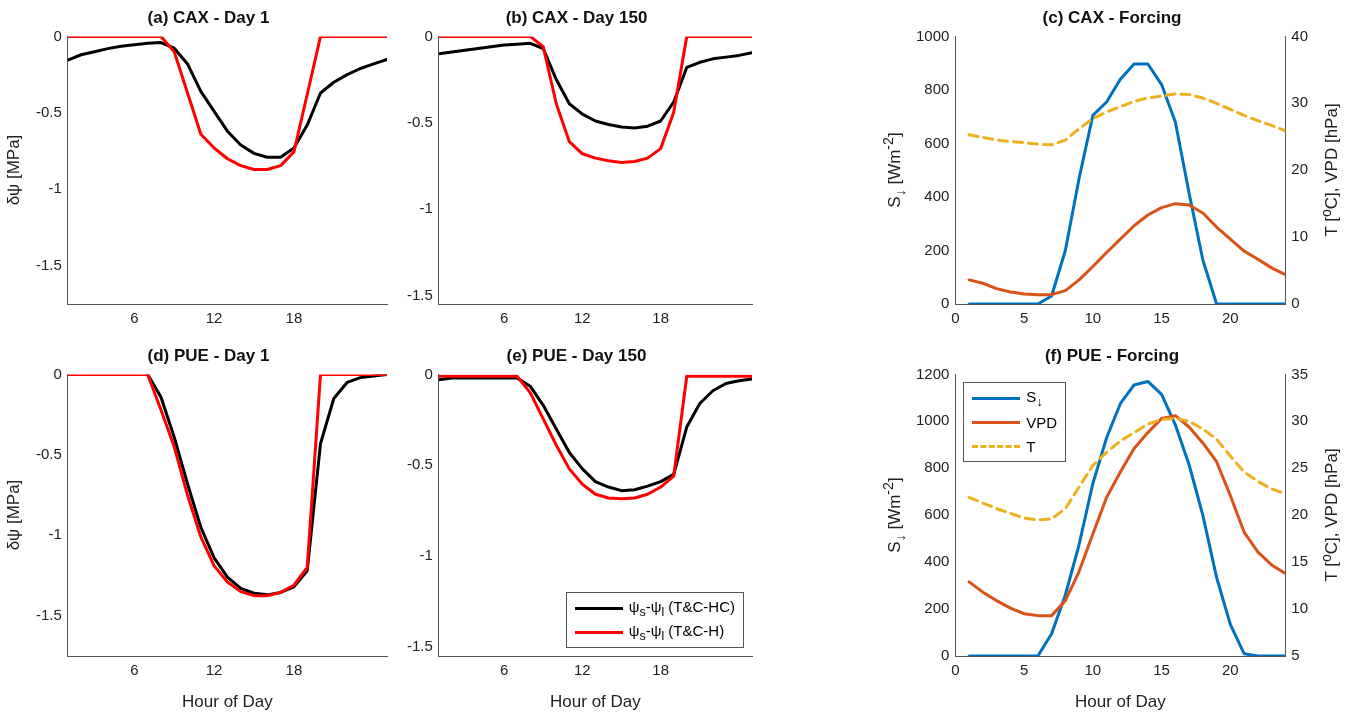 This screenshot has width=1346, height=716. I want to click on y2-tick-label: 35, so click(1299, 373).